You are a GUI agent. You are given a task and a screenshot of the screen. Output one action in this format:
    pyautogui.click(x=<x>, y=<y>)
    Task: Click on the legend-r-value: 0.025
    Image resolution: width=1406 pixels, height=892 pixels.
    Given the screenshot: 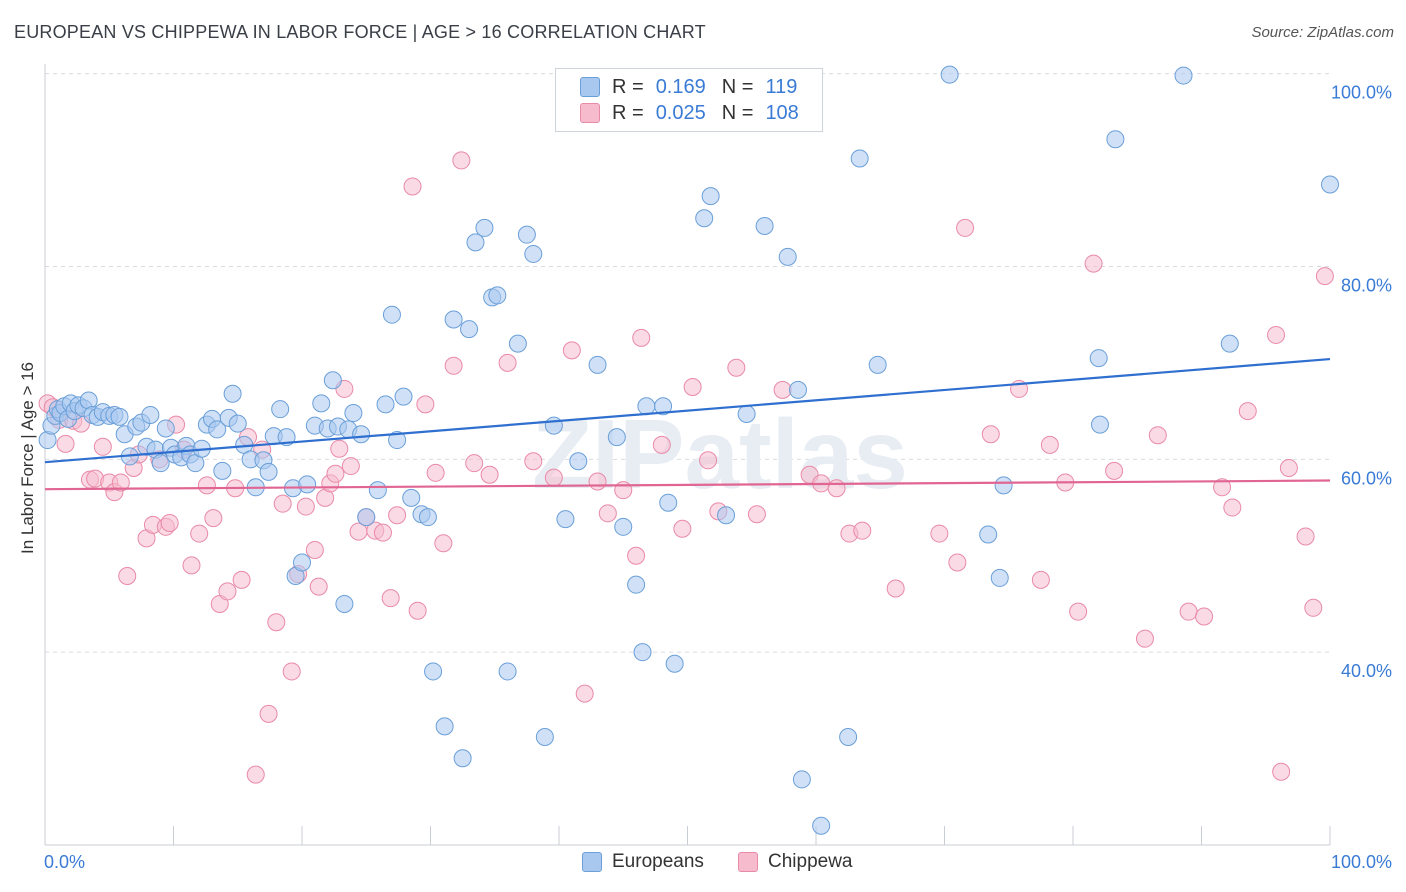 What is the action you would take?
    pyautogui.click(x=680, y=112)
    